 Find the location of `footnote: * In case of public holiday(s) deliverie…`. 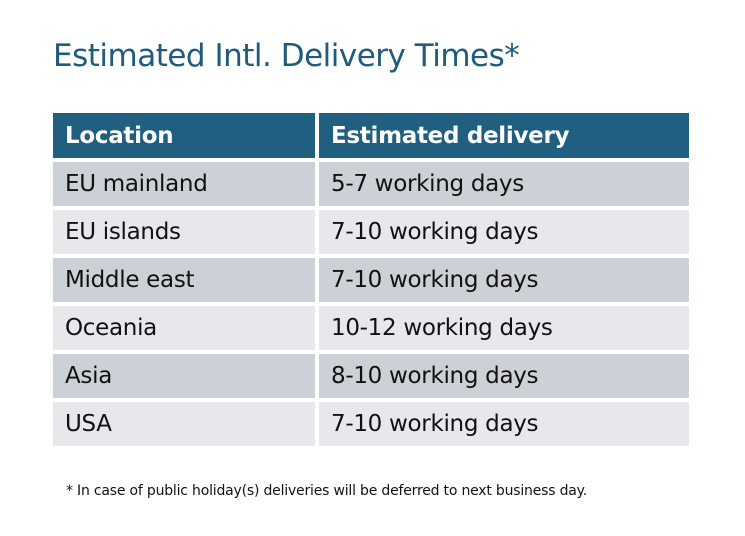

footnote: * In case of public holiday(s) deliverie… is located at coordinates (326, 491).